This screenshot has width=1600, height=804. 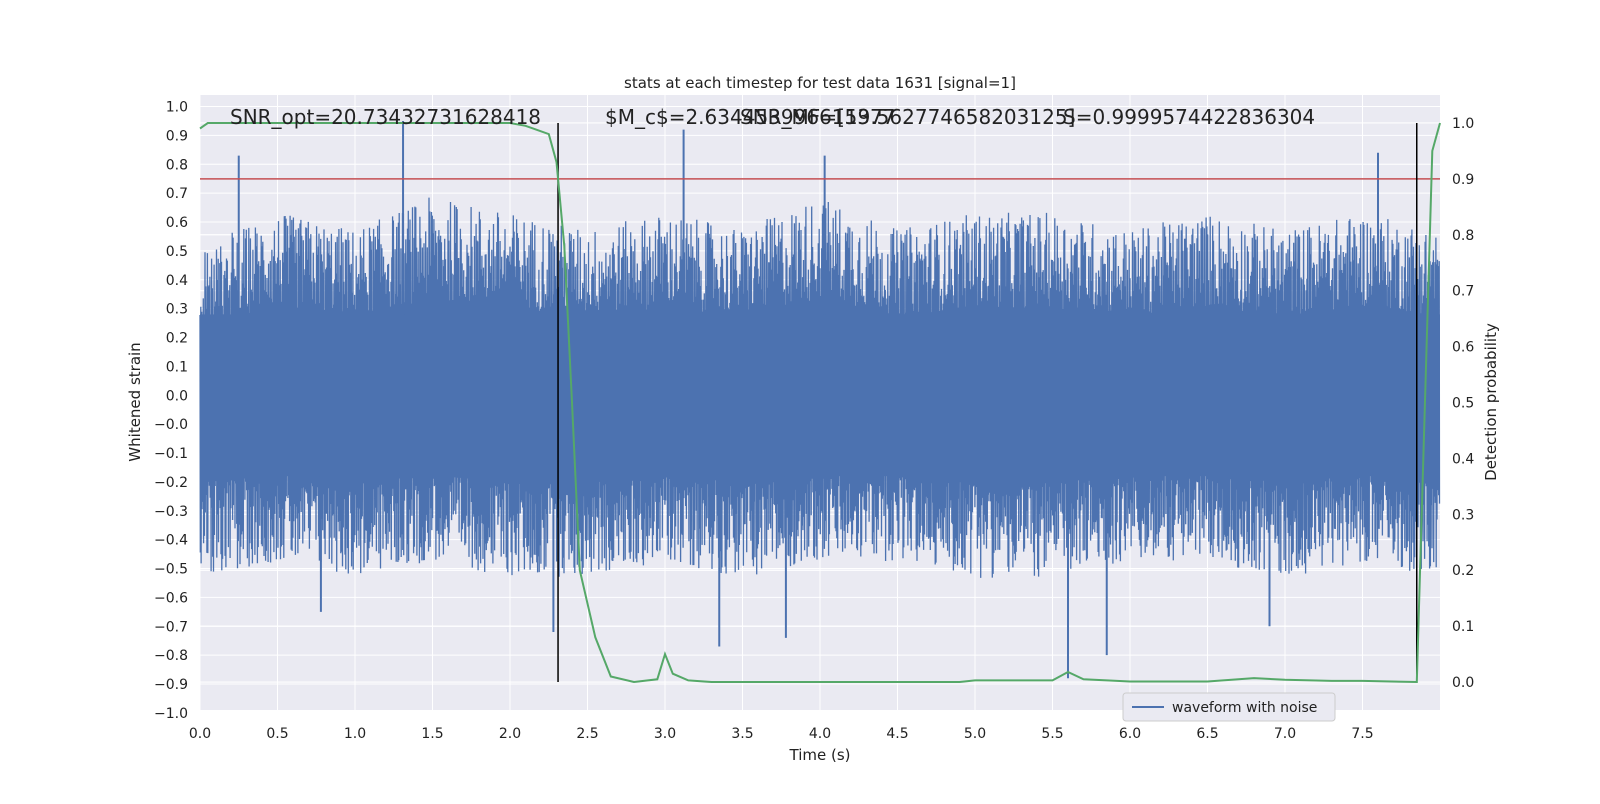 I want to click on annotation-snr-opt: SNR_opt=20.73432731628418, so click(x=385, y=117).